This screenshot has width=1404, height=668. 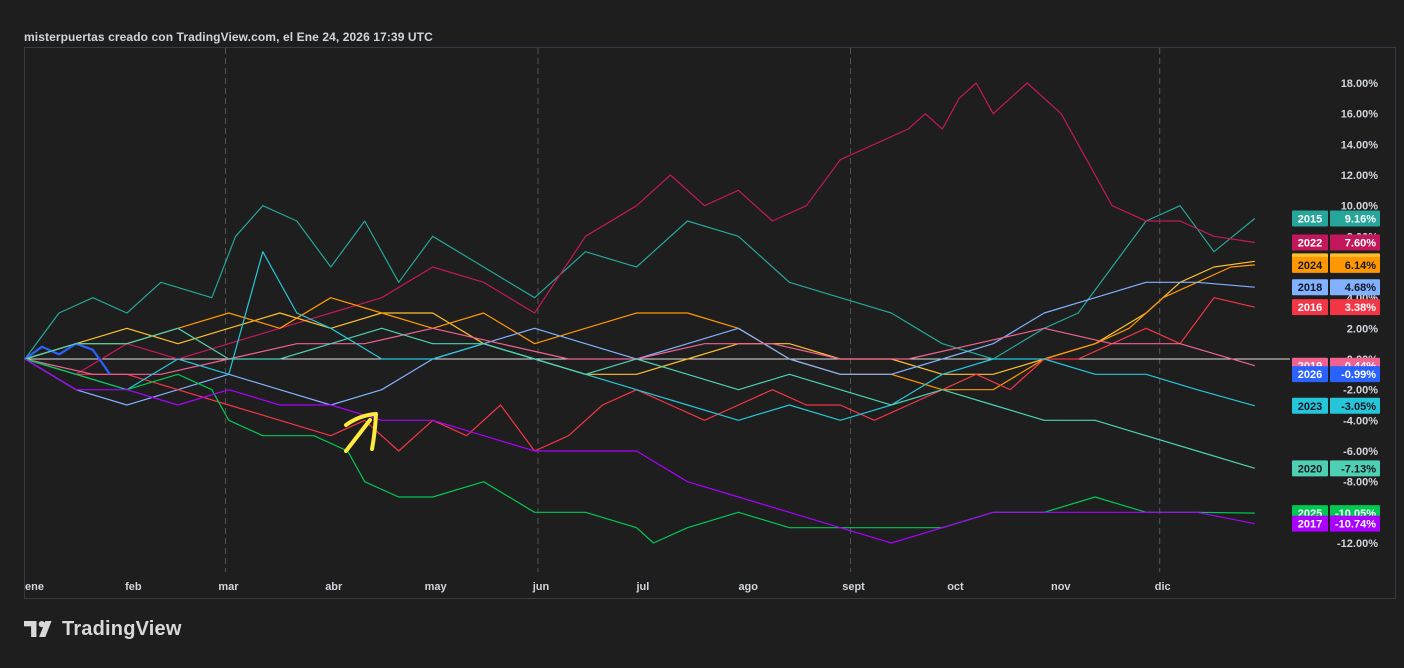 What do you see at coordinates (1360, 266) in the screenshot?
I see `value-label-percent: 6.14%` at bounding box center [1360, 266].